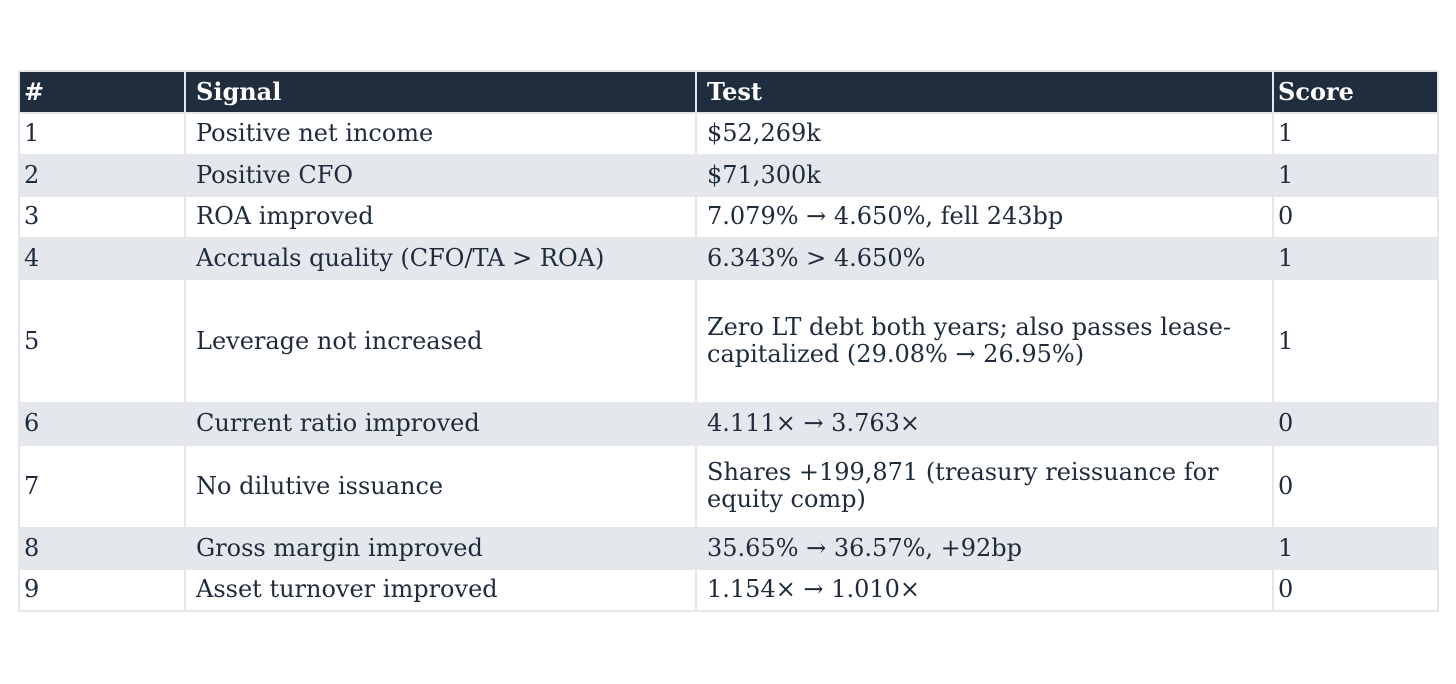  I want to click on cell-num: 1, so click(102, 134).